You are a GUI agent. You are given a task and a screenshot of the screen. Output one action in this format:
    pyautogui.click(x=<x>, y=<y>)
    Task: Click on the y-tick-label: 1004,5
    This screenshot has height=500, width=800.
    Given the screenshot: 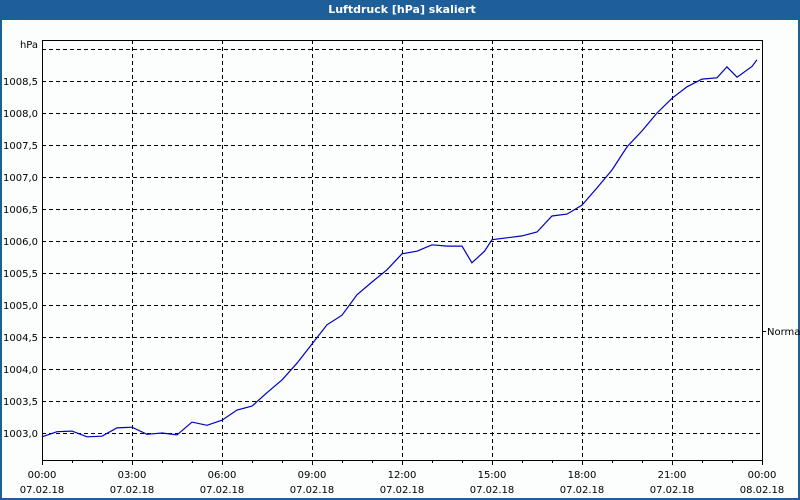 What is the action you would take?
    pyautogui.click(x=20, y=338)
    